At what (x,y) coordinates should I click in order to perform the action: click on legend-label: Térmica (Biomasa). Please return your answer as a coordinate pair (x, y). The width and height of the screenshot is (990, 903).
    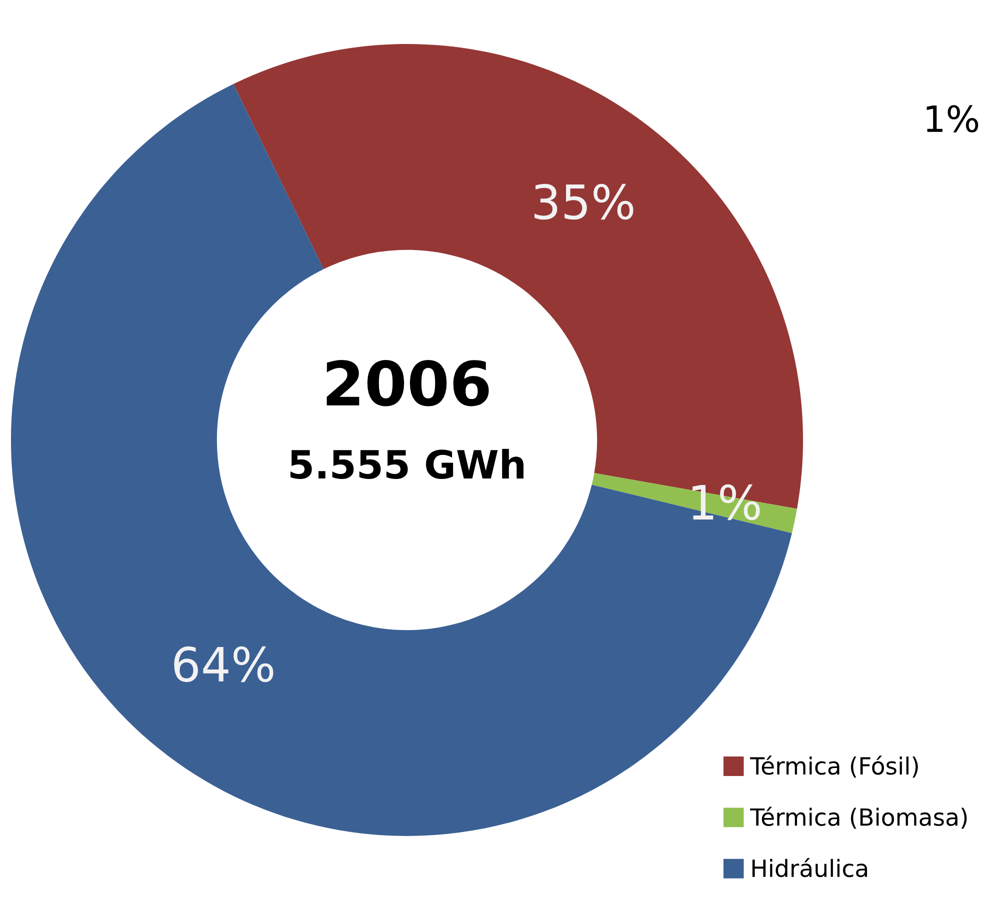
    Looking at the image, I should click on (858, 817).